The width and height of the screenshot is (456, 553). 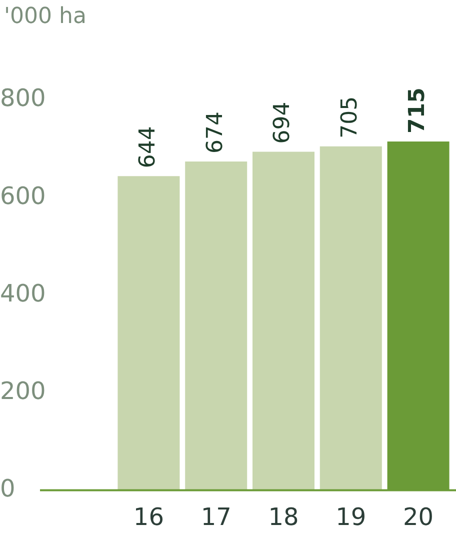 What do you see at coordinates (418, 516) in the screenshot?
I see `x-tick-label: 20` at bounding box center [418, 516].